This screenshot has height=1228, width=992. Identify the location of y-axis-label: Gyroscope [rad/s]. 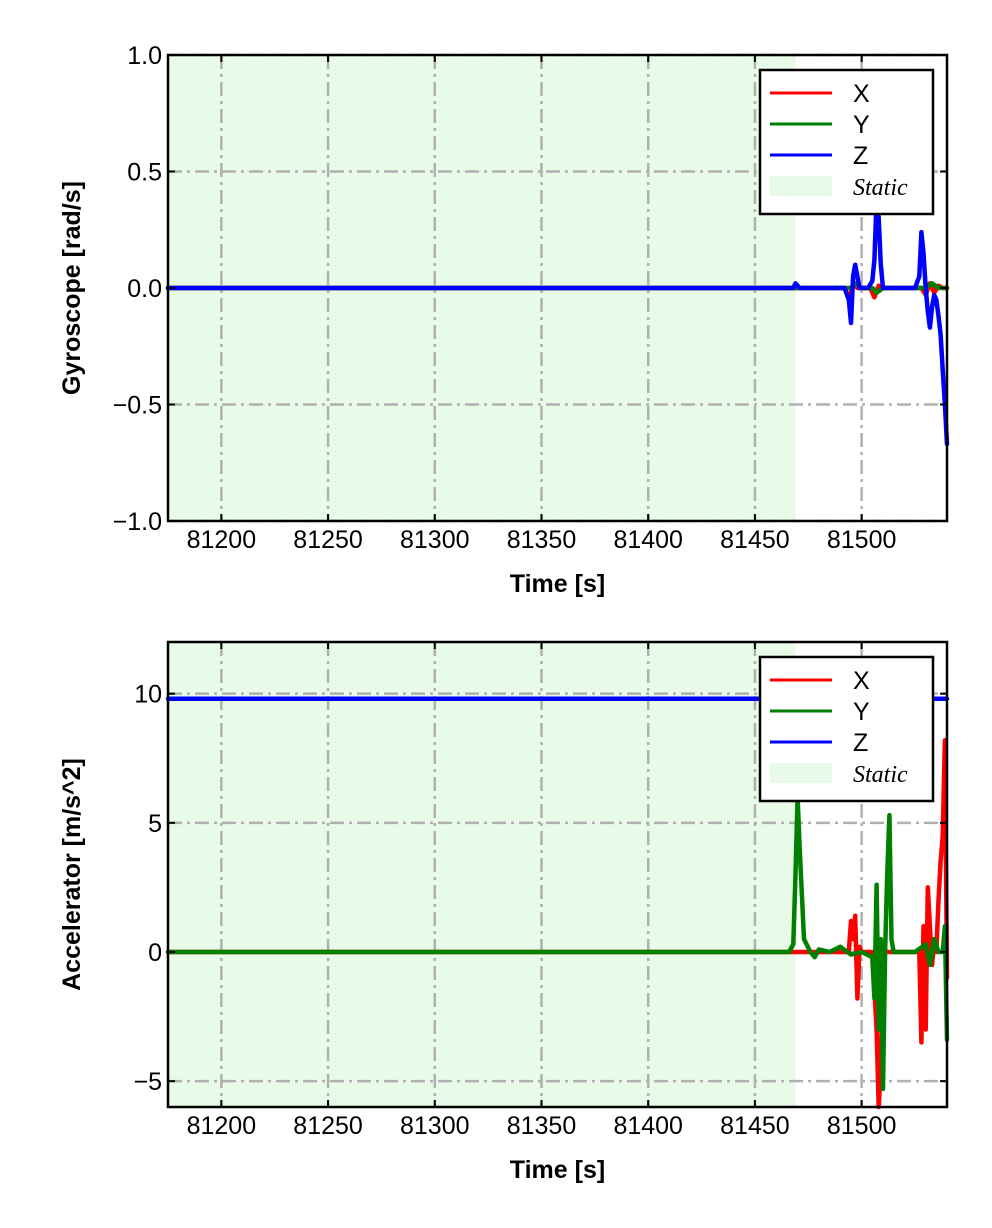
(72, 288).